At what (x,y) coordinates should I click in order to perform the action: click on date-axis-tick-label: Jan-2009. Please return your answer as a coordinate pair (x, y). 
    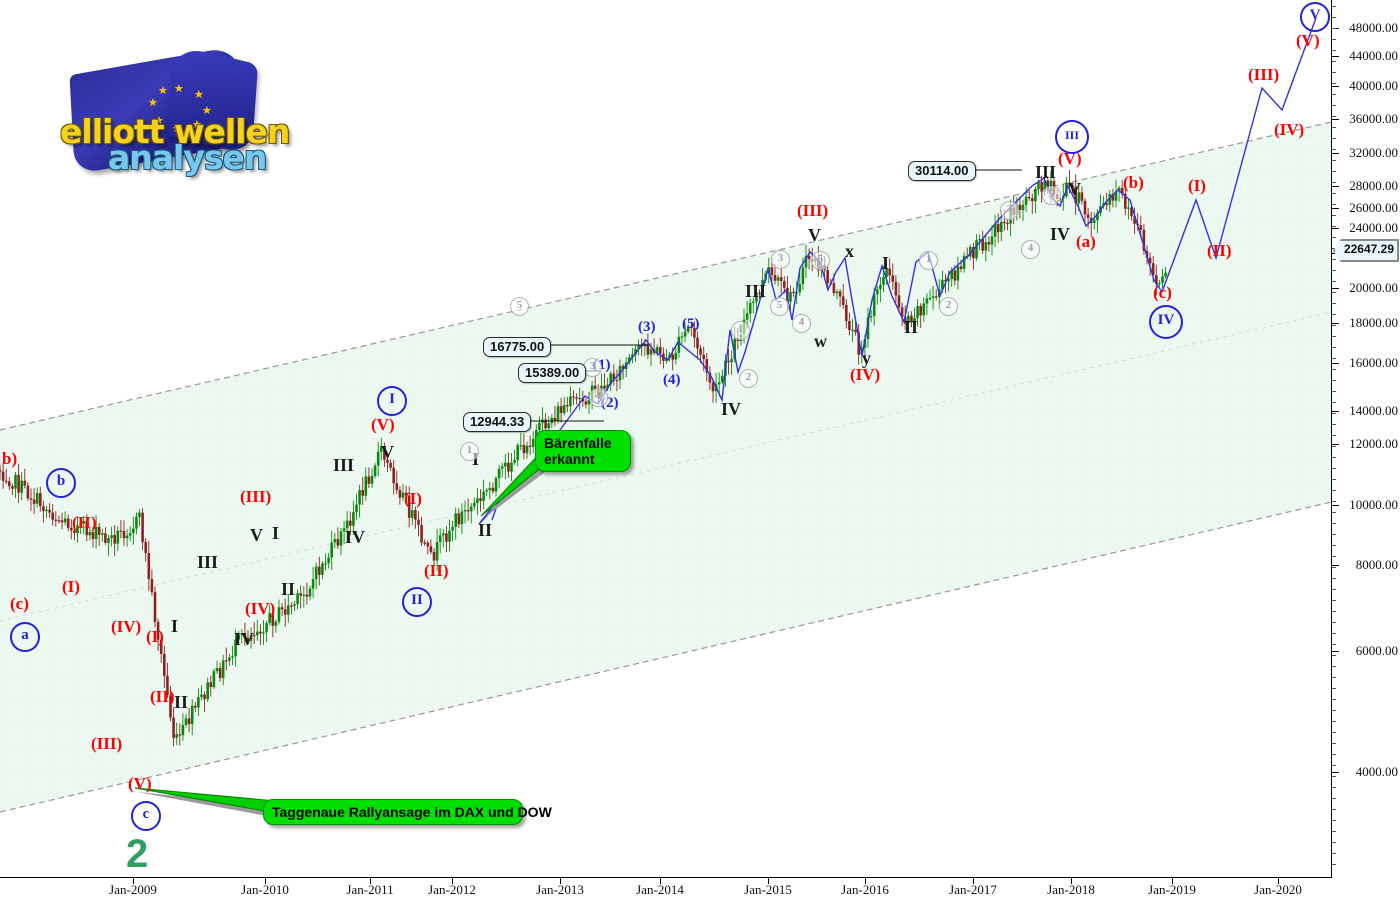
    Looking at the image, I should click on (133, 889).